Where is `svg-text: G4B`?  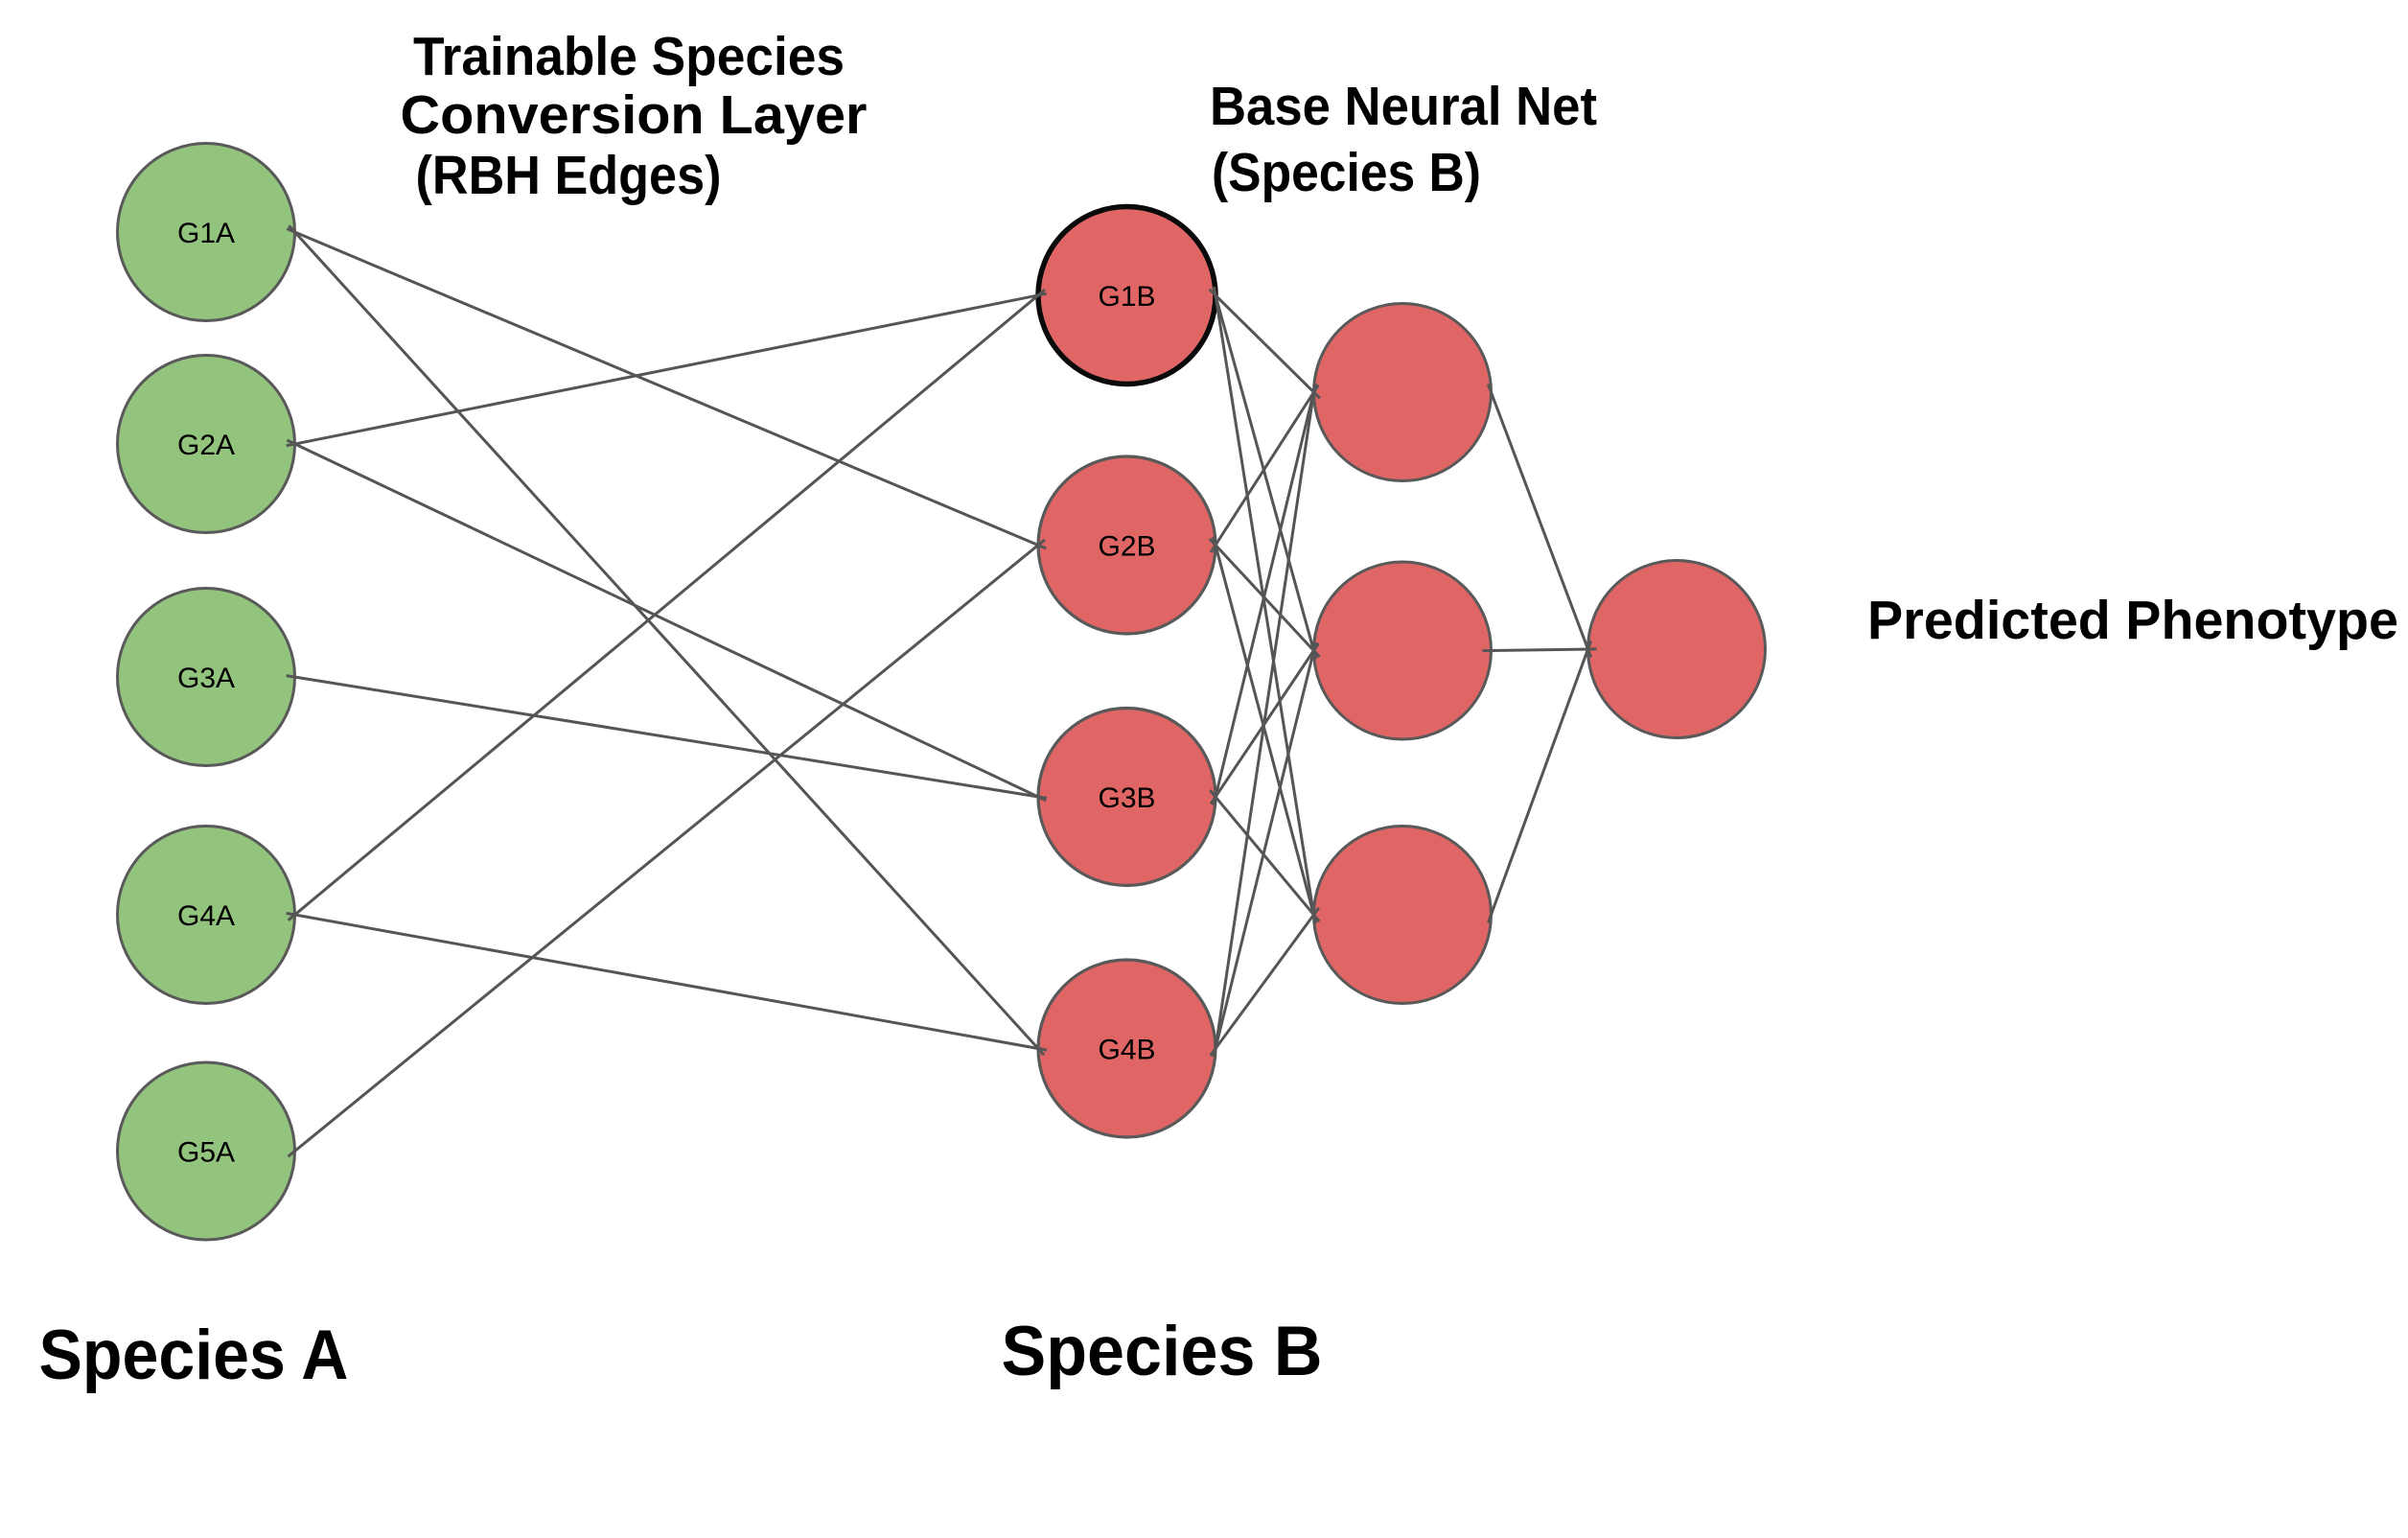
svg-text: G4B is located at coordinates (1126, 1050).